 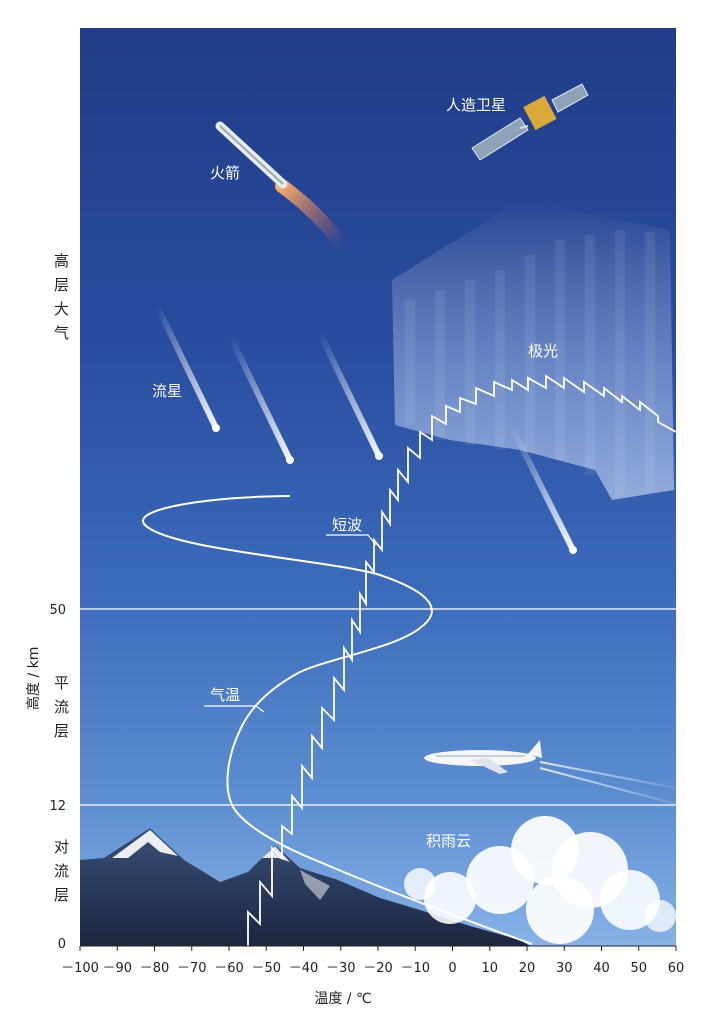 What do you see at coordinates (638, 968) in the screenshot?
I see `x-tick-label: 50` at bounding box center [638, 968].